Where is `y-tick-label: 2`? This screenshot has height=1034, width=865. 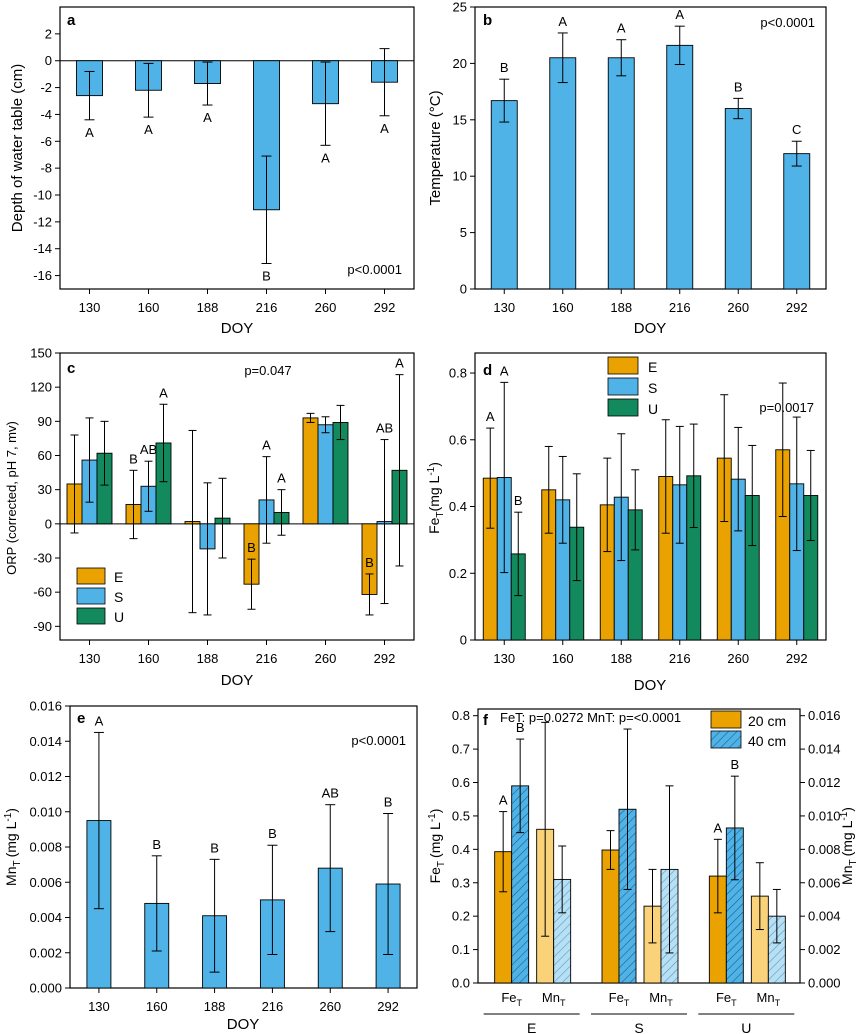
y-tick-label: 2 is located at coordinates (48, 33).